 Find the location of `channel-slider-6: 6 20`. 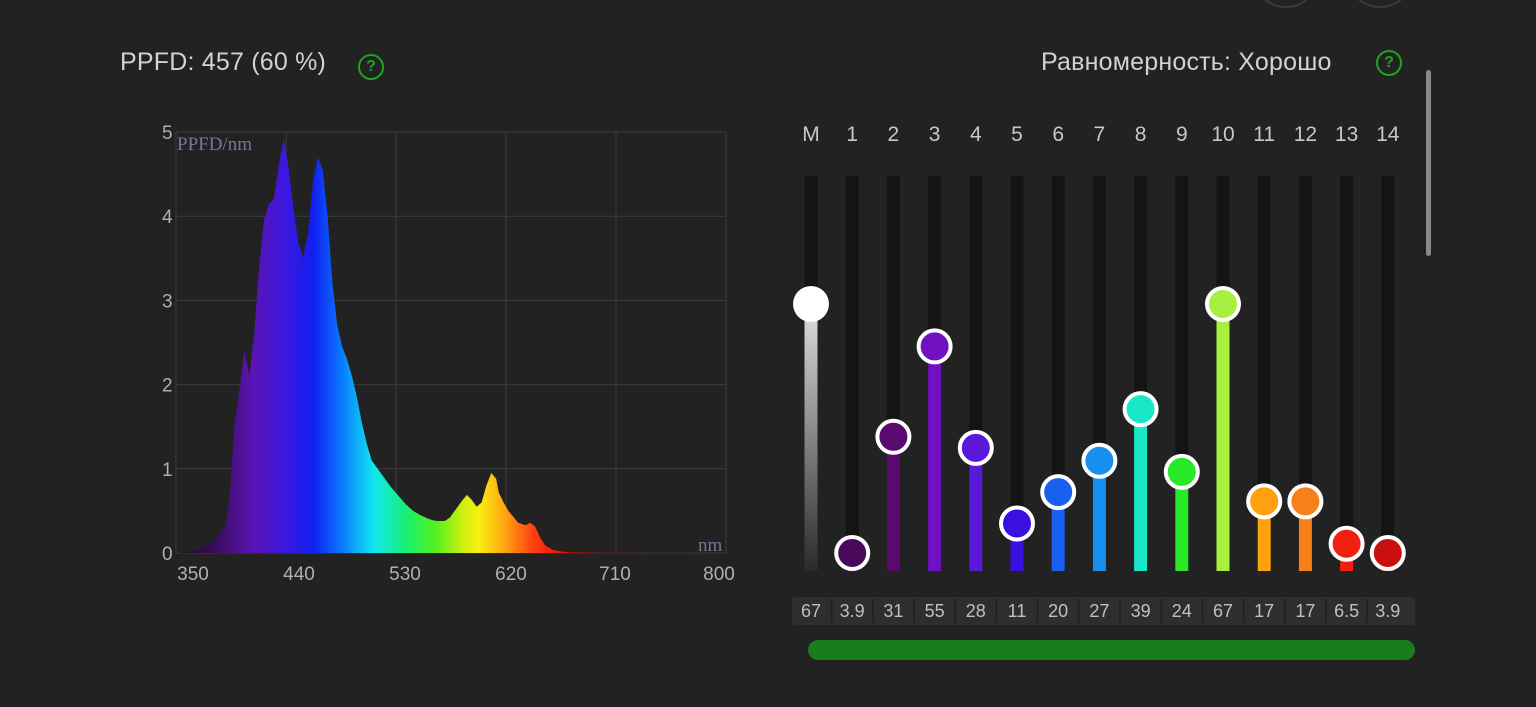

channel-slider-6: 6 20 is located at coordinates (1058, 372).